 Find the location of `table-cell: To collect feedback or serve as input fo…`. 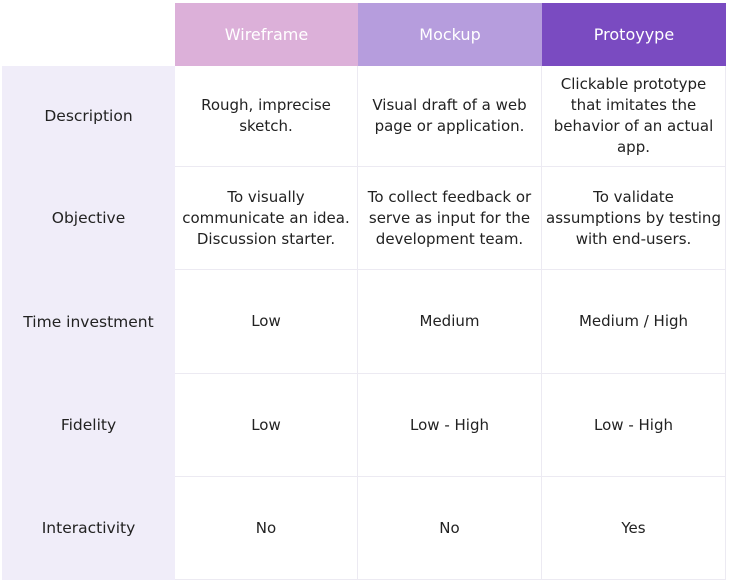

table-cell: To collect feedback or serve as input fo… is located at coordinates (450, 218).